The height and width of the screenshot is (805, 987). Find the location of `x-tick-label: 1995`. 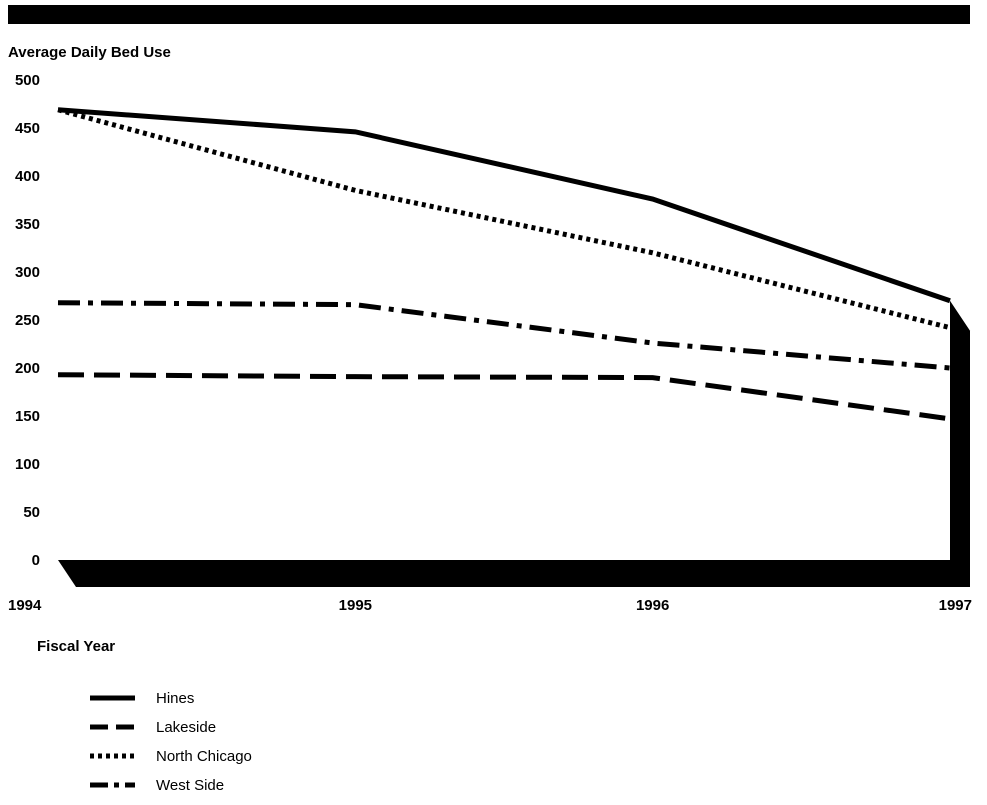

x-tick-label: 1995 is located at coordinates (355, 605).